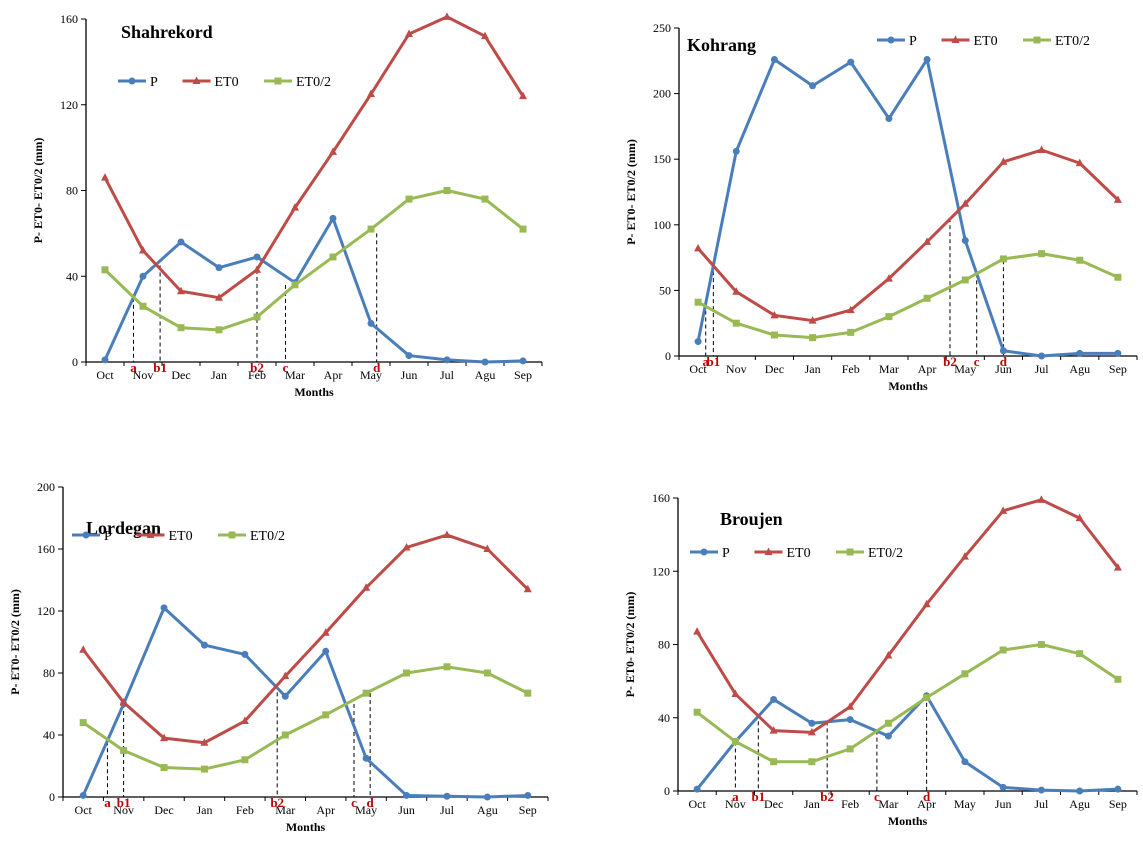  I want to click on y-tick-label: 0, so click(668, 356).